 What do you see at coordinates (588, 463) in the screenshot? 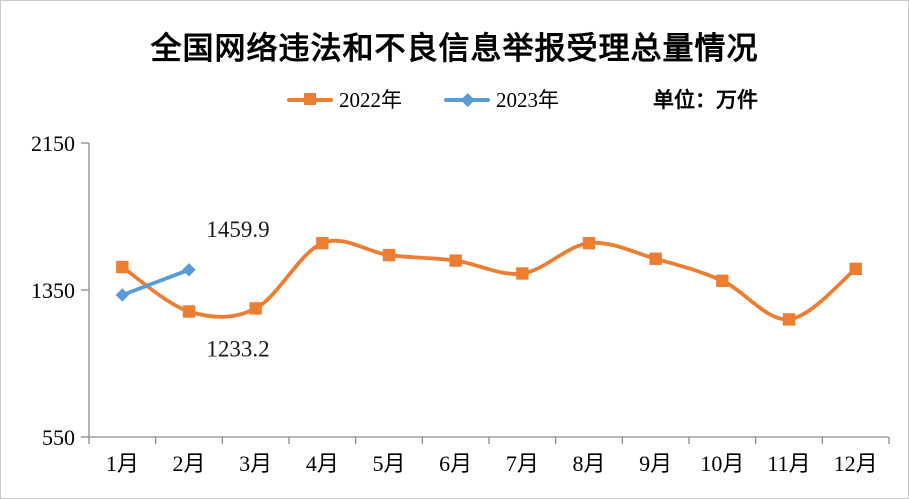
I see `x-tick-label: 8月` at bounding box center [588, 463].